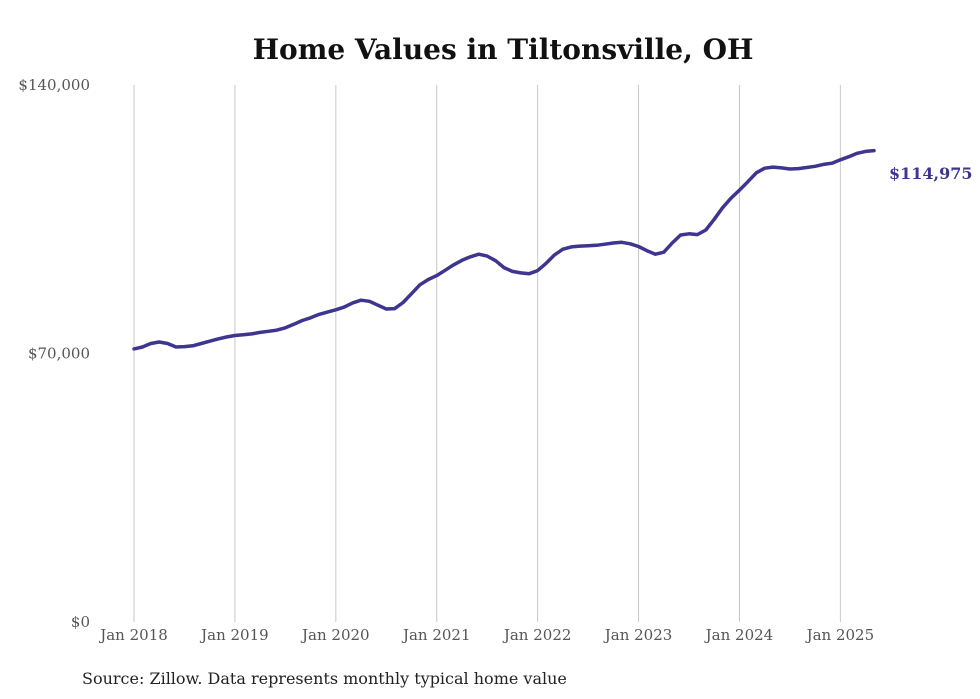 The image size is (980, 699). I want to click on x-tick-label: Jan 2025, so click(840, 635).